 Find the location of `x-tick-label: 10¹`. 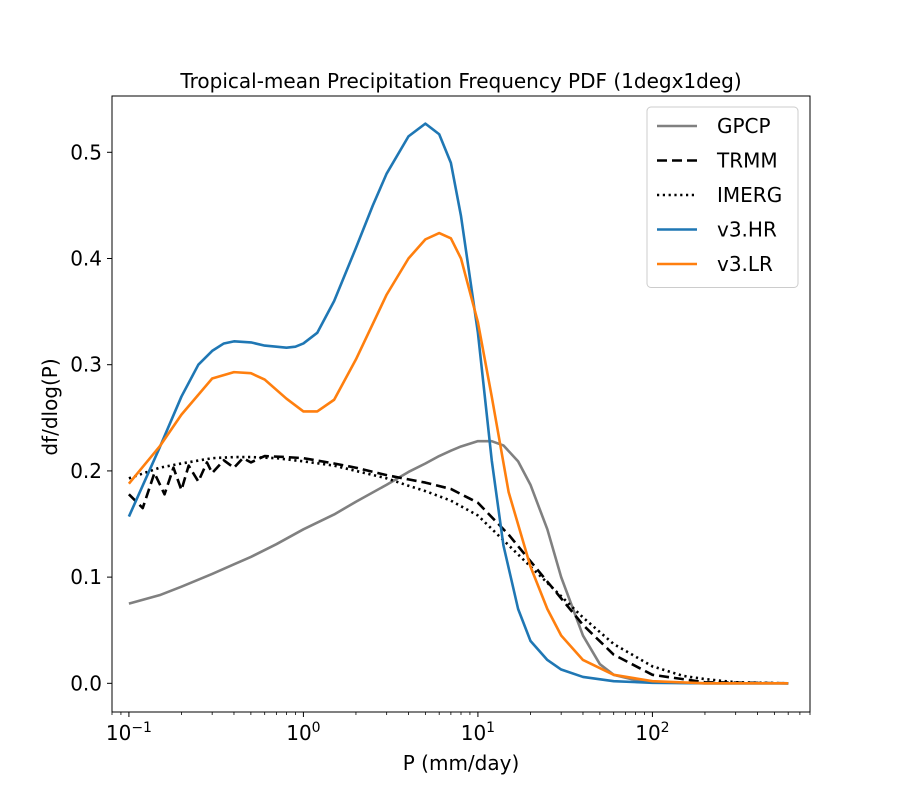

x-tick-label: 10¹ is located at coordinates (478, 732).